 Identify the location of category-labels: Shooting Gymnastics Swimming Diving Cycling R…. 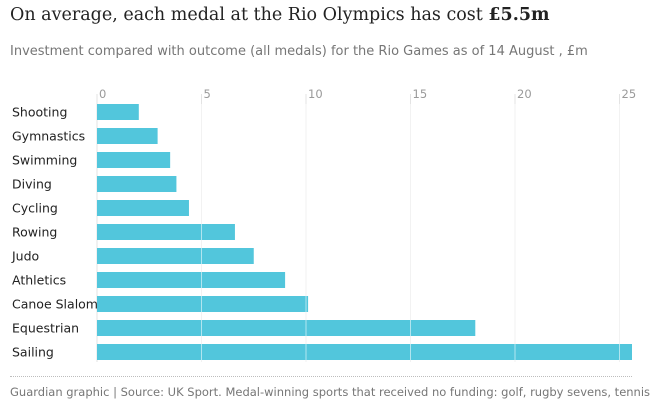
(54, 232).